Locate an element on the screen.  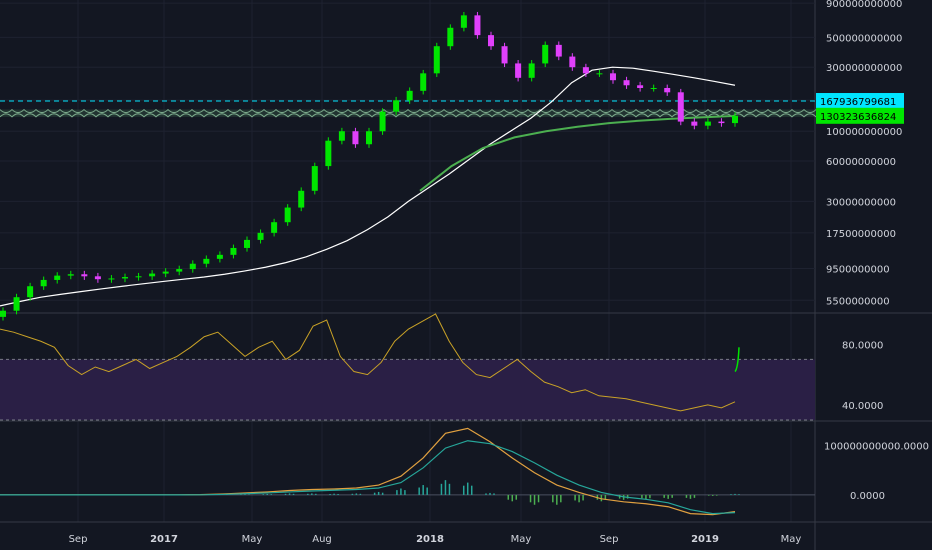
main-y-tick: 500000000000 is located at coordinates (864, 38).